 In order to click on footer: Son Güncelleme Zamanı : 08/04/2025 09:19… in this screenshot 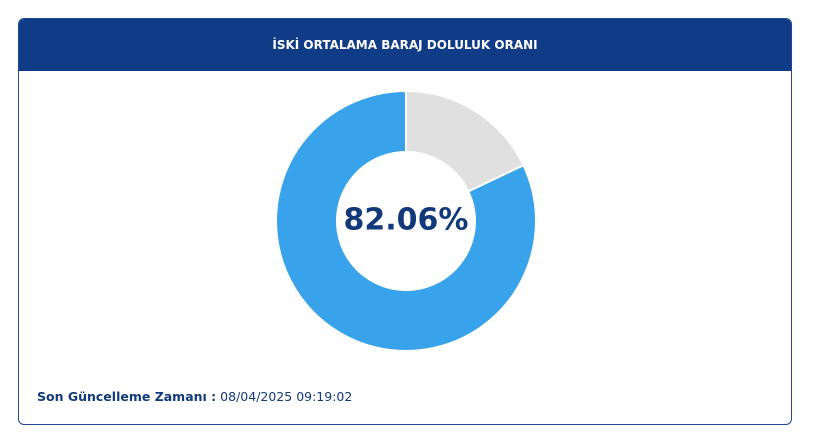, I will do `click(194, 396)`.